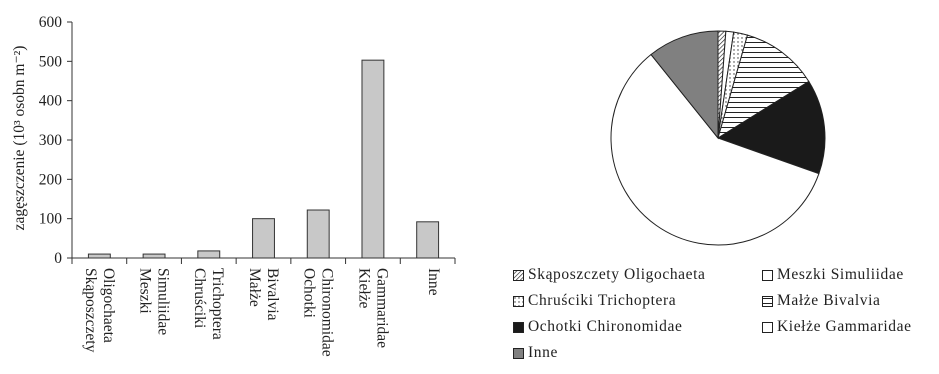  Describe the element at coordinates (254, 287) in the screenshot. I see `x-tick-label: Małże` at that location.